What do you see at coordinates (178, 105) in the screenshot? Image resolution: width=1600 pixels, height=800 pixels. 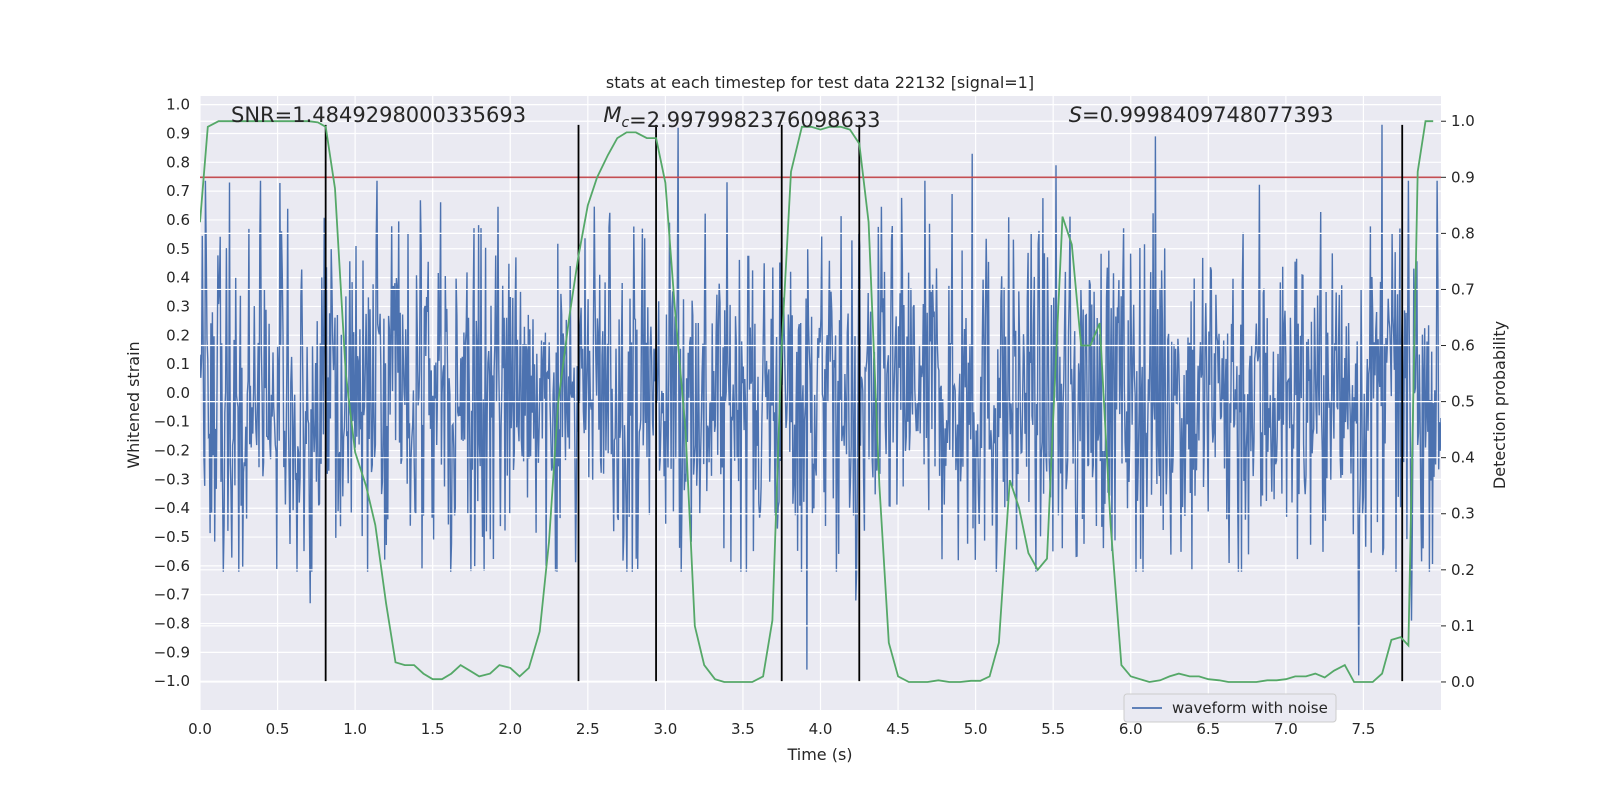 I see `y-tick-label: 1.0` at bounding box center [178, 105].